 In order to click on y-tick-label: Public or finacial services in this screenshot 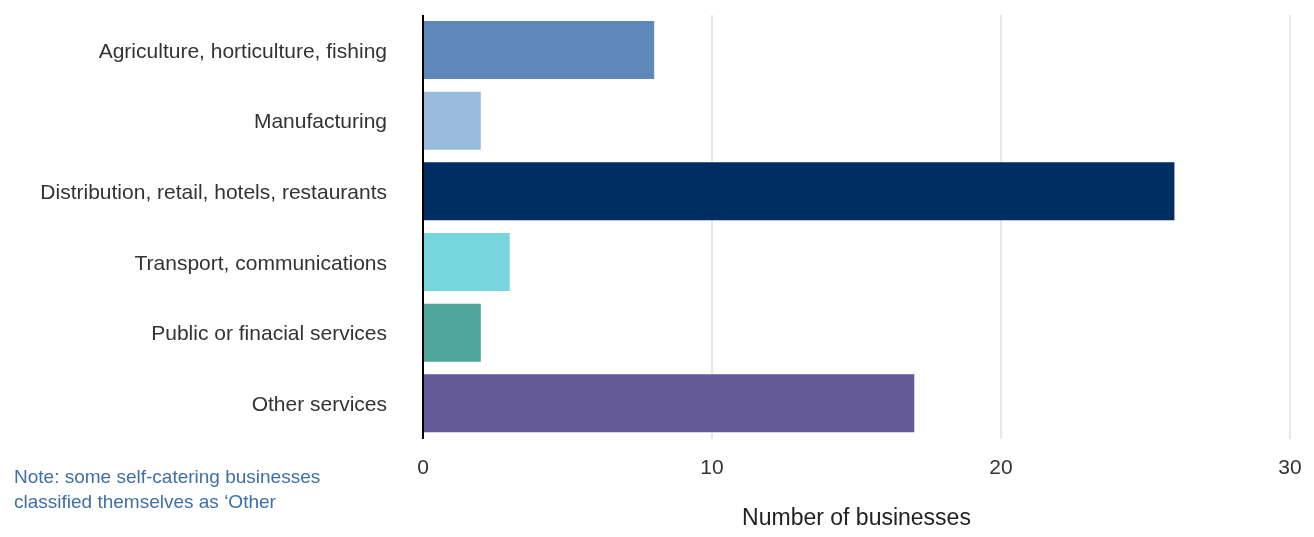, I will do `click(269, 333)`.